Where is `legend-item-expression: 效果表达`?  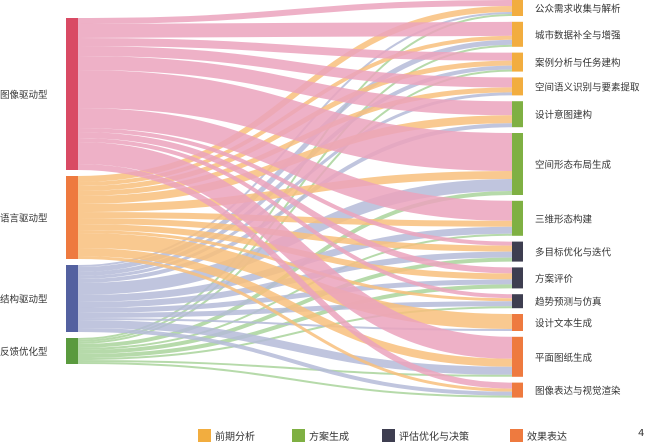
legend-item-expression: 效果表达 is located at coordinates (538, 435).